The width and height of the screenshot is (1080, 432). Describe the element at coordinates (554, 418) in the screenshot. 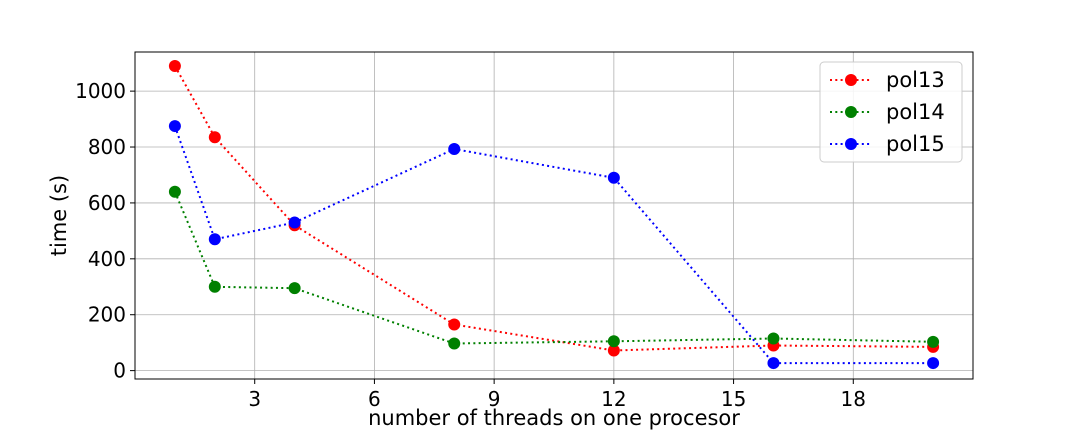

I see `x-axis-label: number of threads on one procesor` at that location.